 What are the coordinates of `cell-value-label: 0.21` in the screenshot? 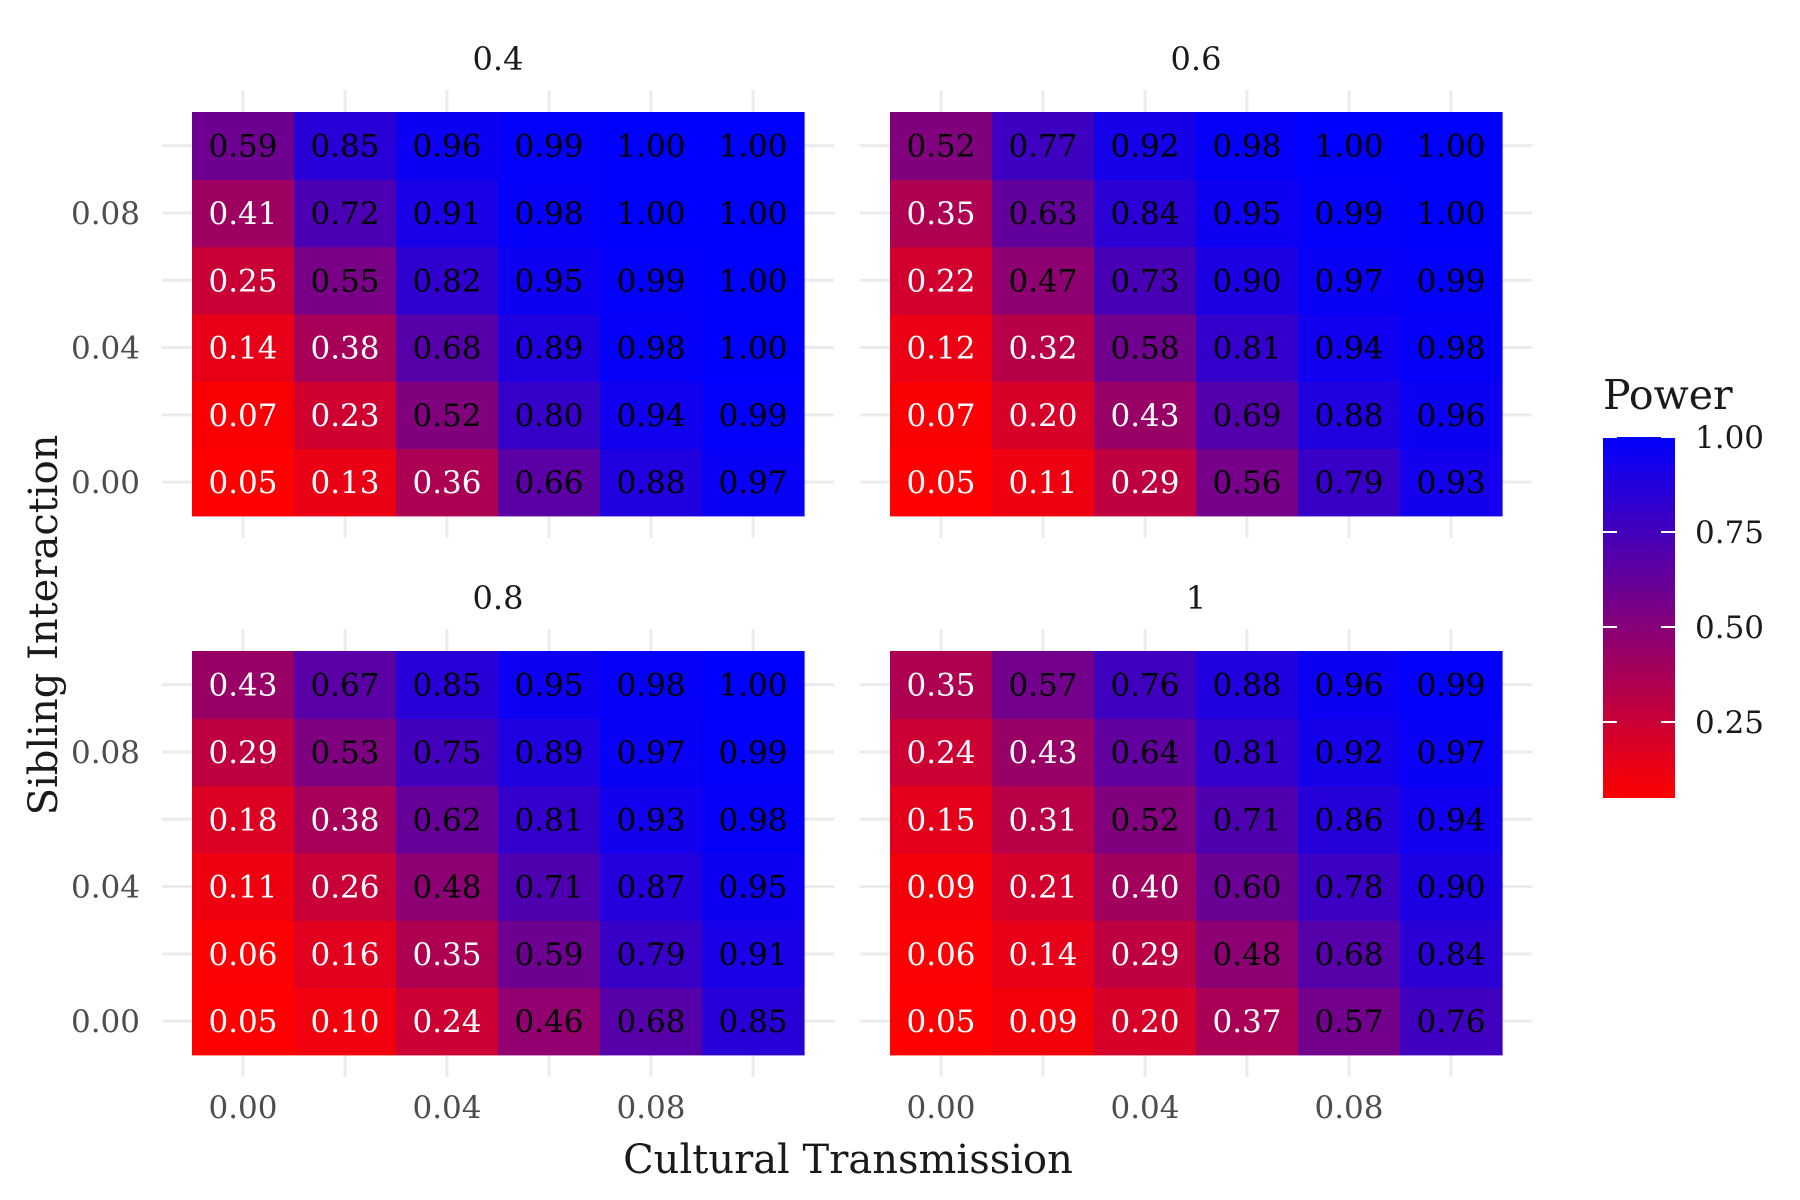 It's located at (1042, 888).